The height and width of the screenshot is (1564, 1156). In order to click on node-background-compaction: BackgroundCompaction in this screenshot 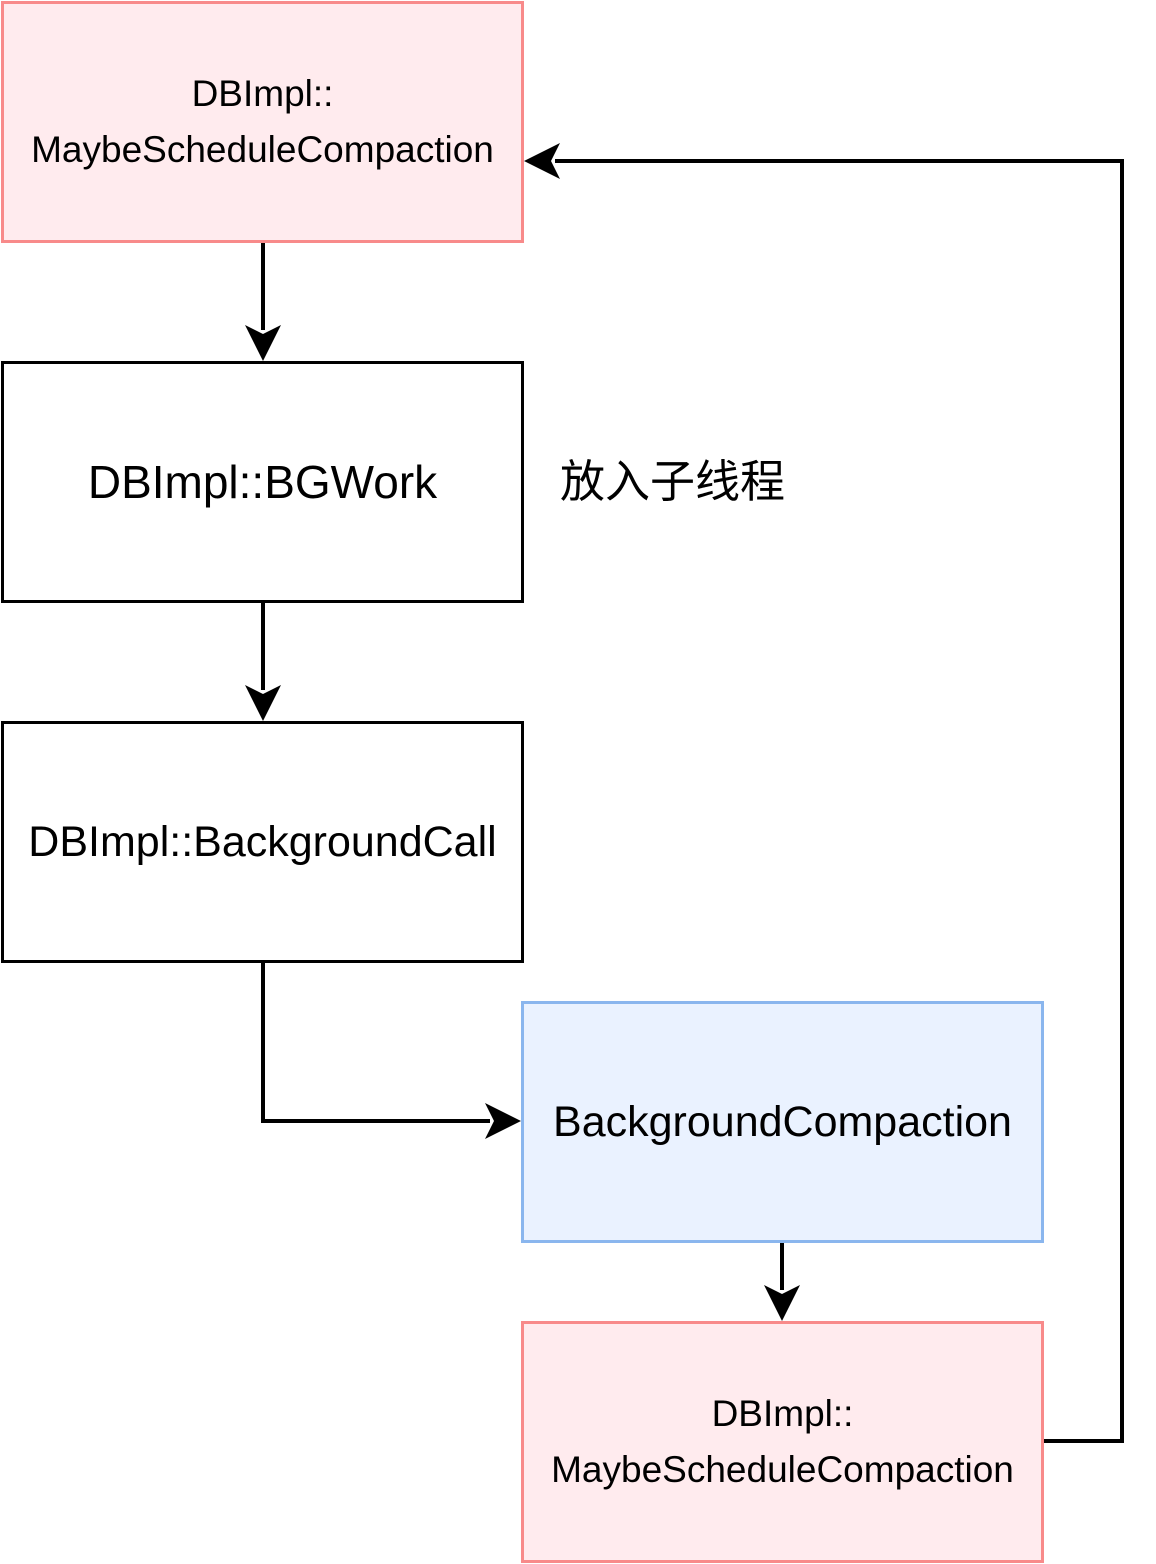, I will do `click(782, 1122)`.